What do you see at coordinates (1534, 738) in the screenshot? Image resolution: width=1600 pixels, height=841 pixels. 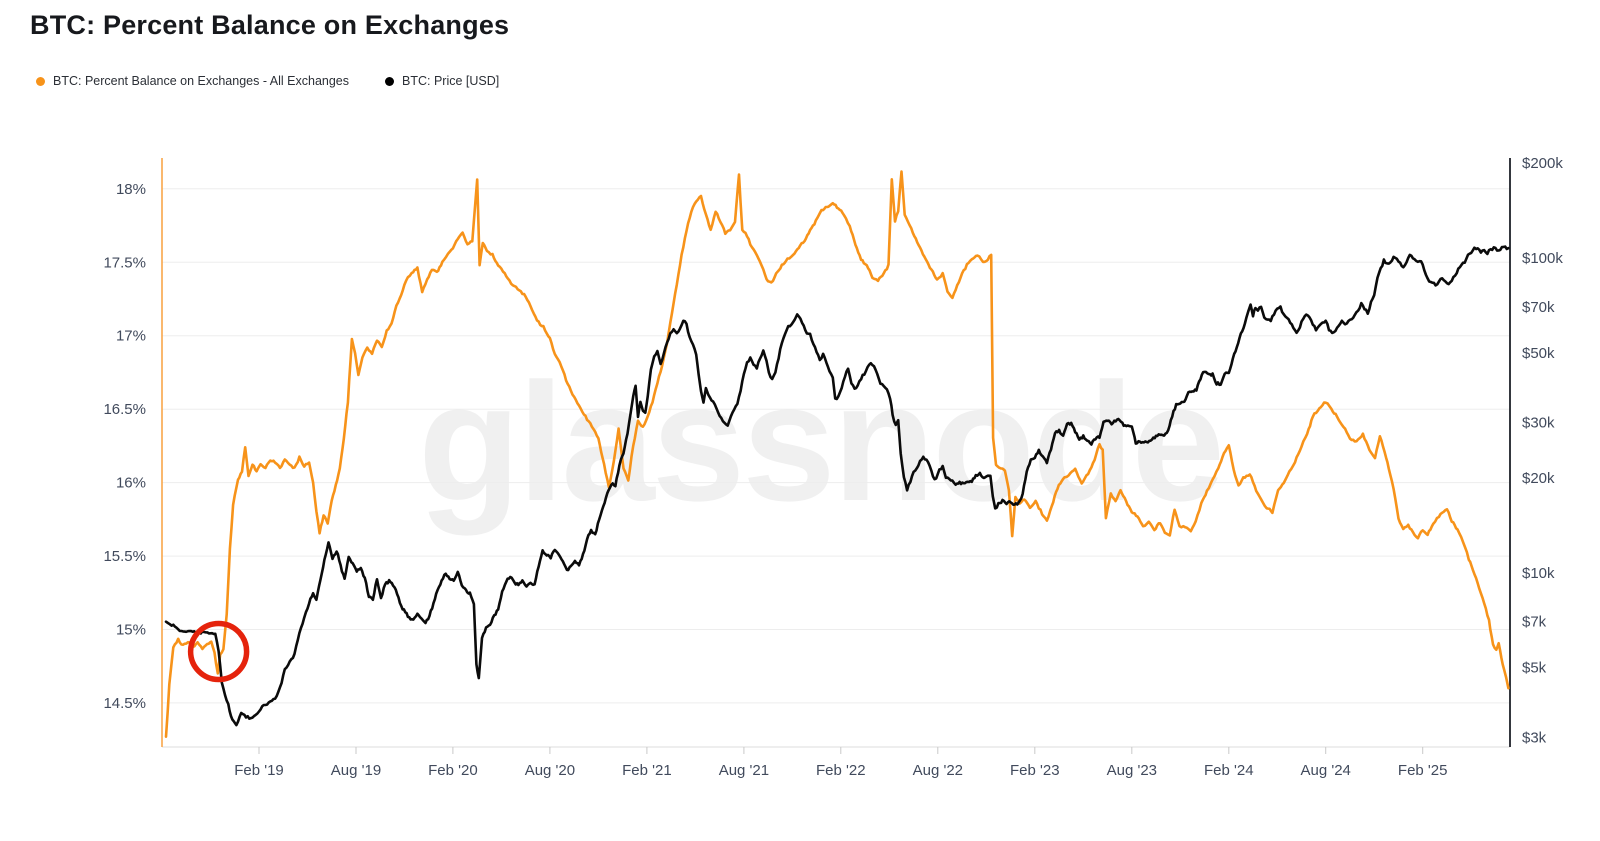 I see `y-axis-right-tick-label: $3k` at bounding box center [1534, 738].